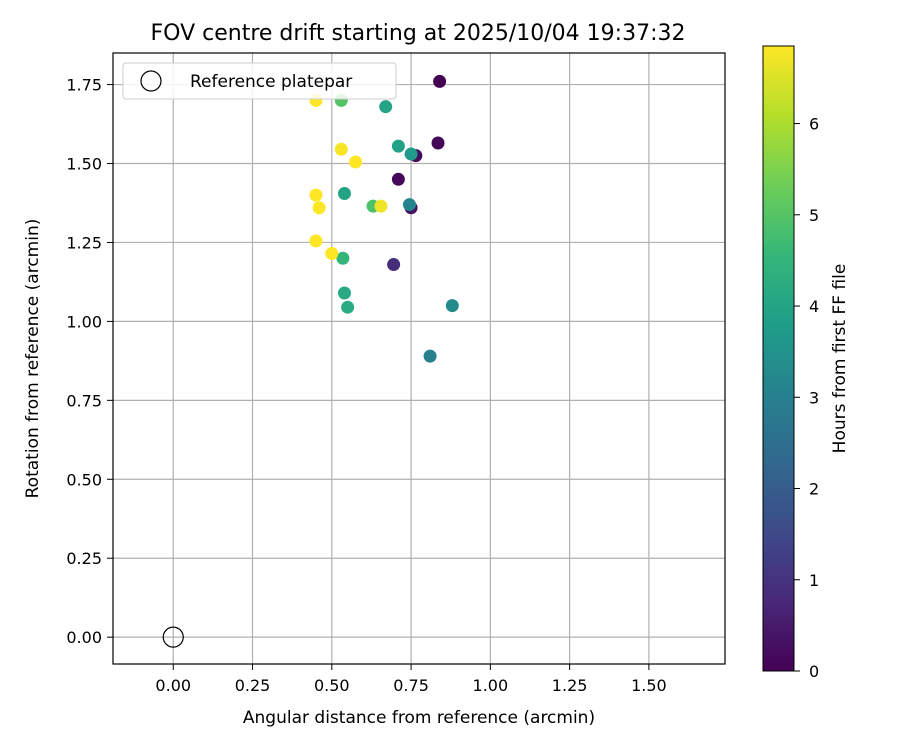 The image size is (900, 750). I want to click on y-axis-label: Rotation from reference (arcmin), so click(33, 359).